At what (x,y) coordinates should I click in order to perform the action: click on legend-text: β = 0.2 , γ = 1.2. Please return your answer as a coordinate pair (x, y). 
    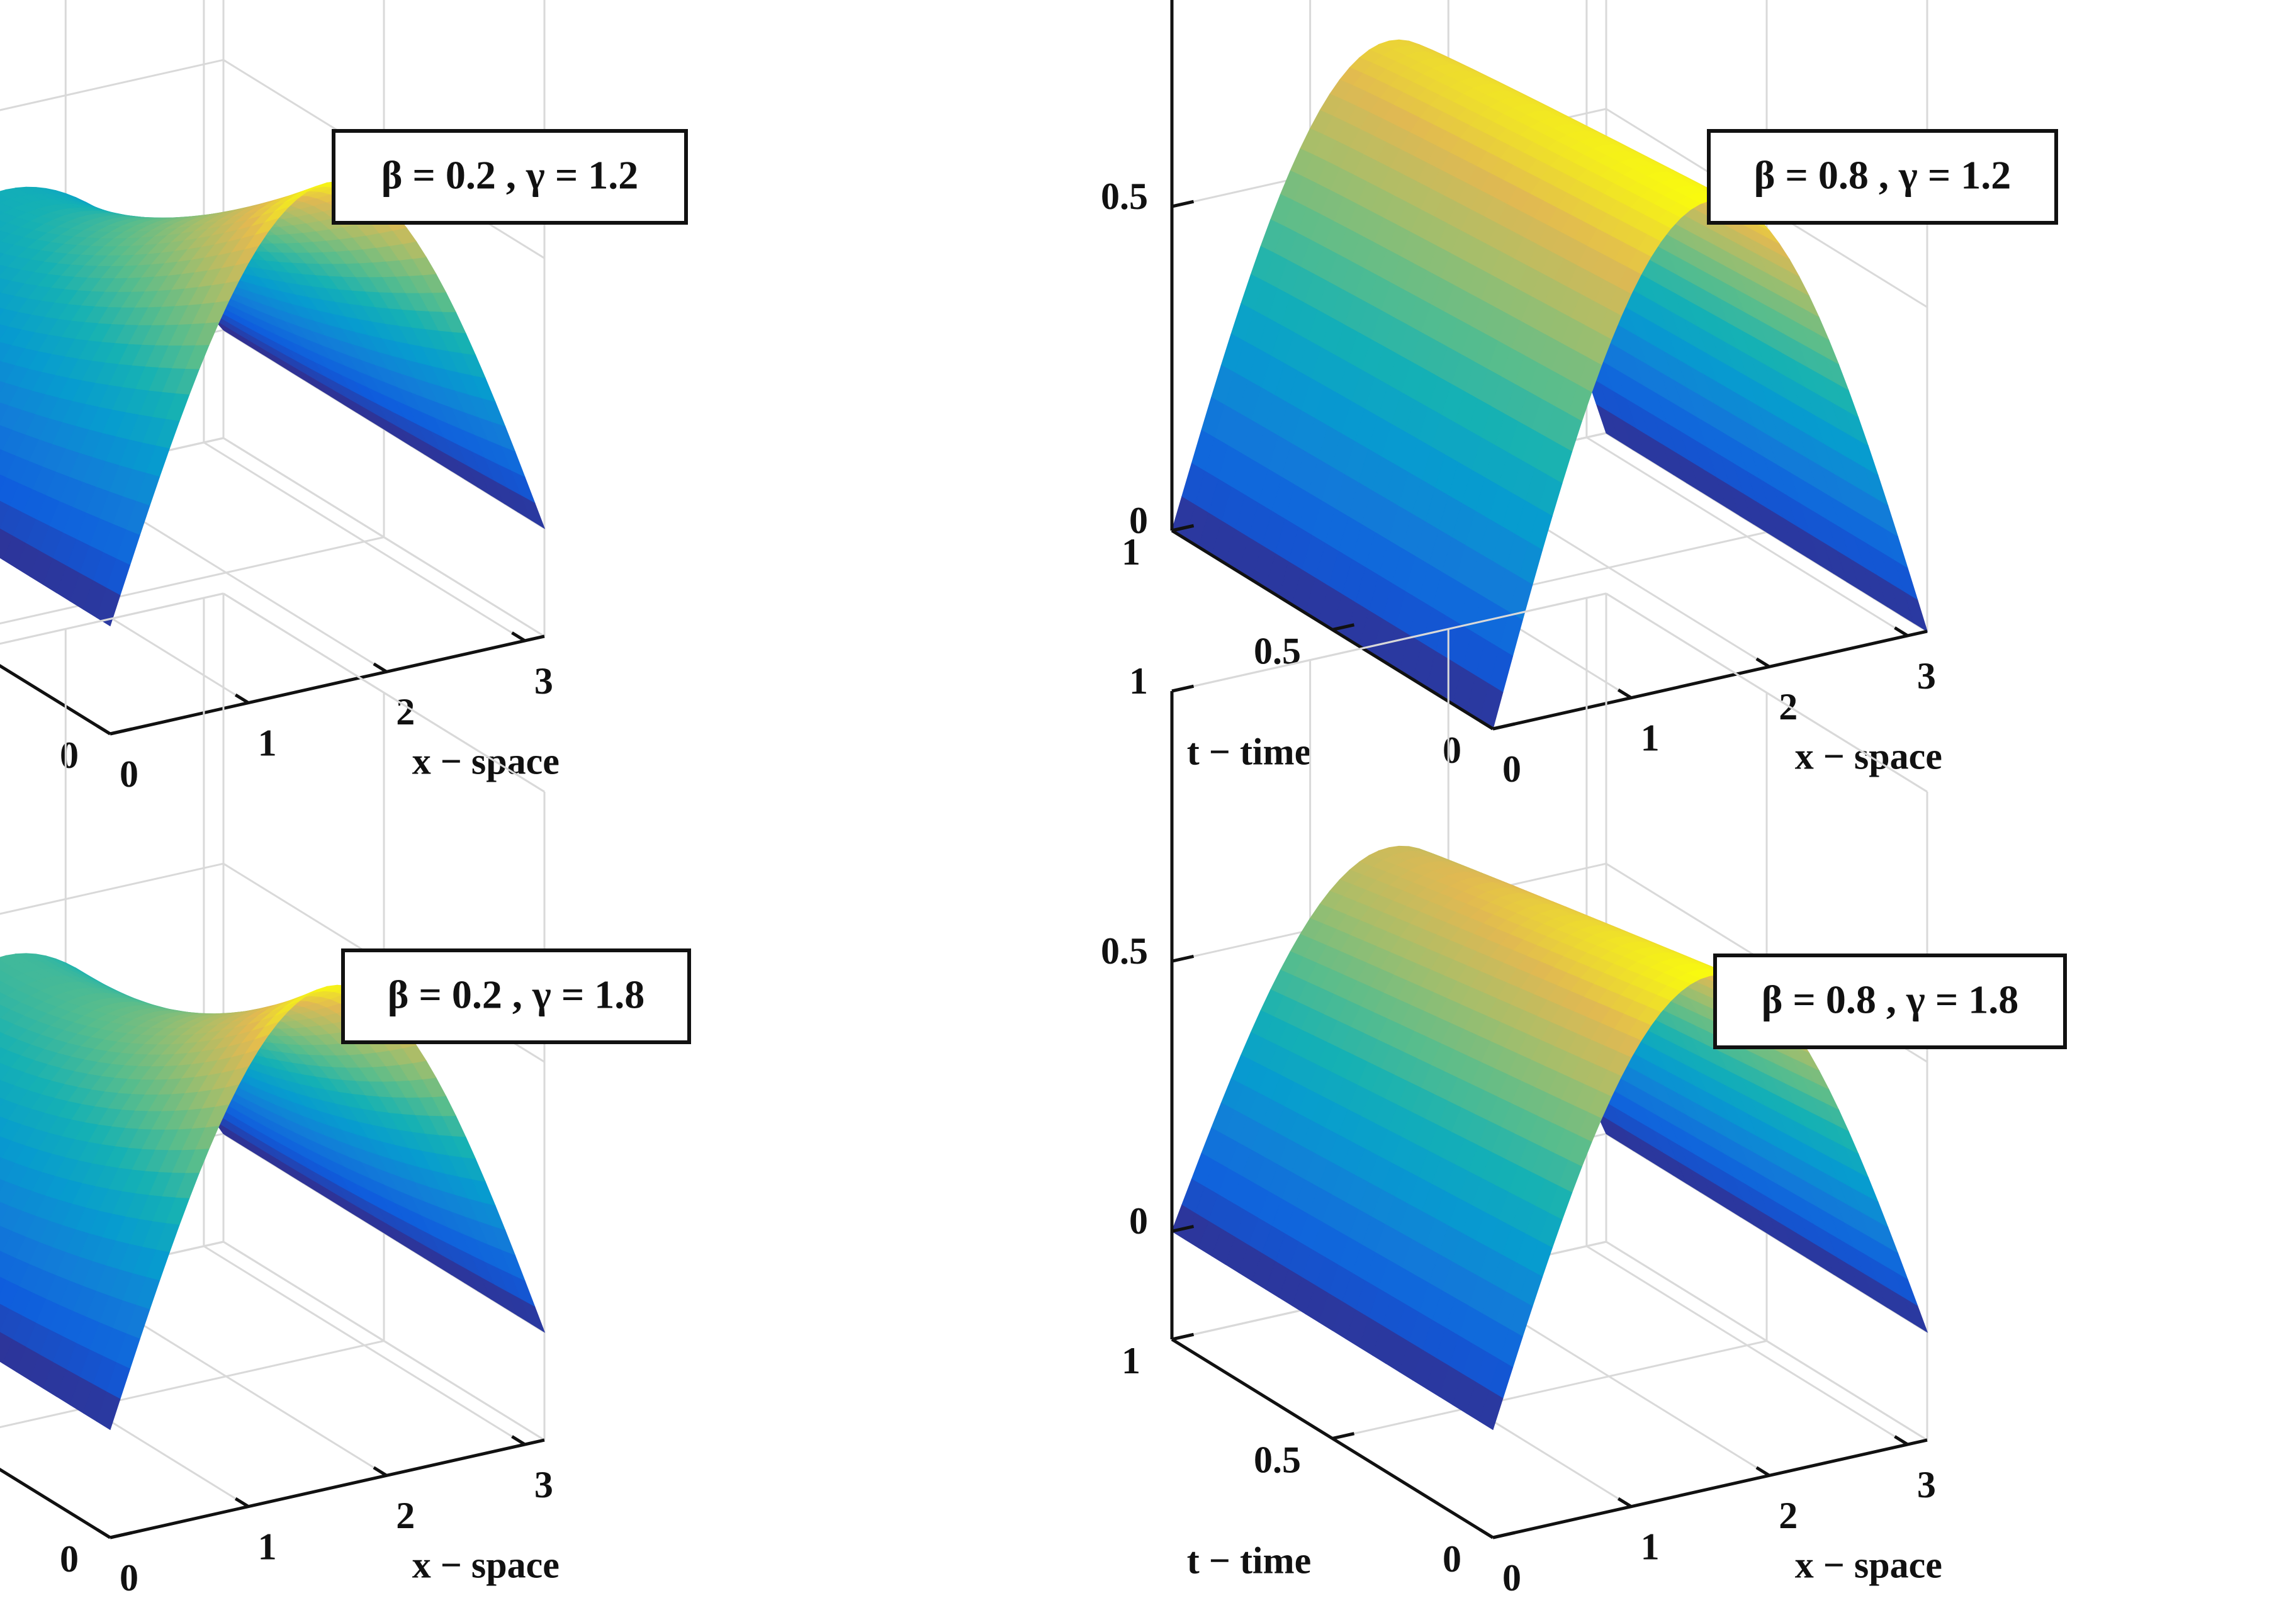
    Looking at the image, I should click on (510, 175).